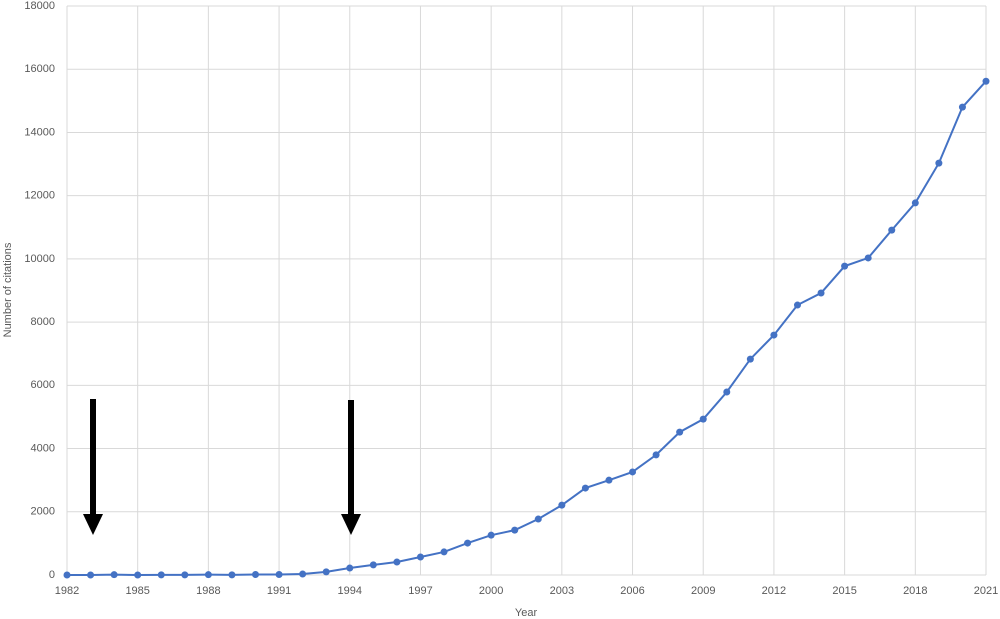  I want to click on x-axis-label: Year, so click(526, 613).